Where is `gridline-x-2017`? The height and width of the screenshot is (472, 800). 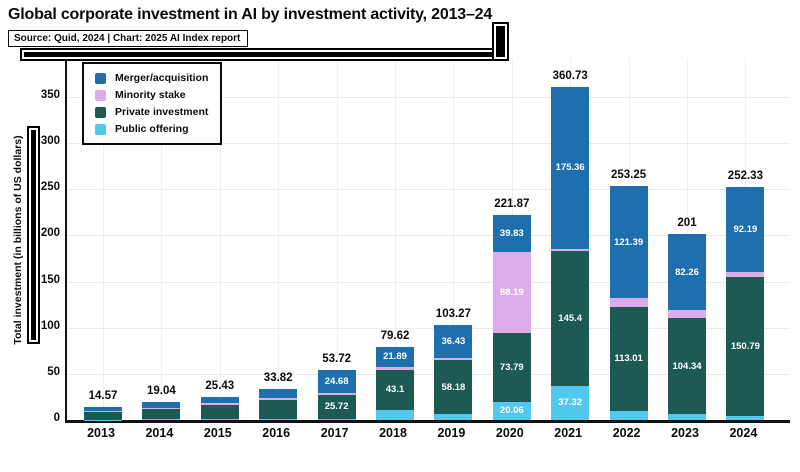 gridline-x-2017 is located at coordinates (337, 239).